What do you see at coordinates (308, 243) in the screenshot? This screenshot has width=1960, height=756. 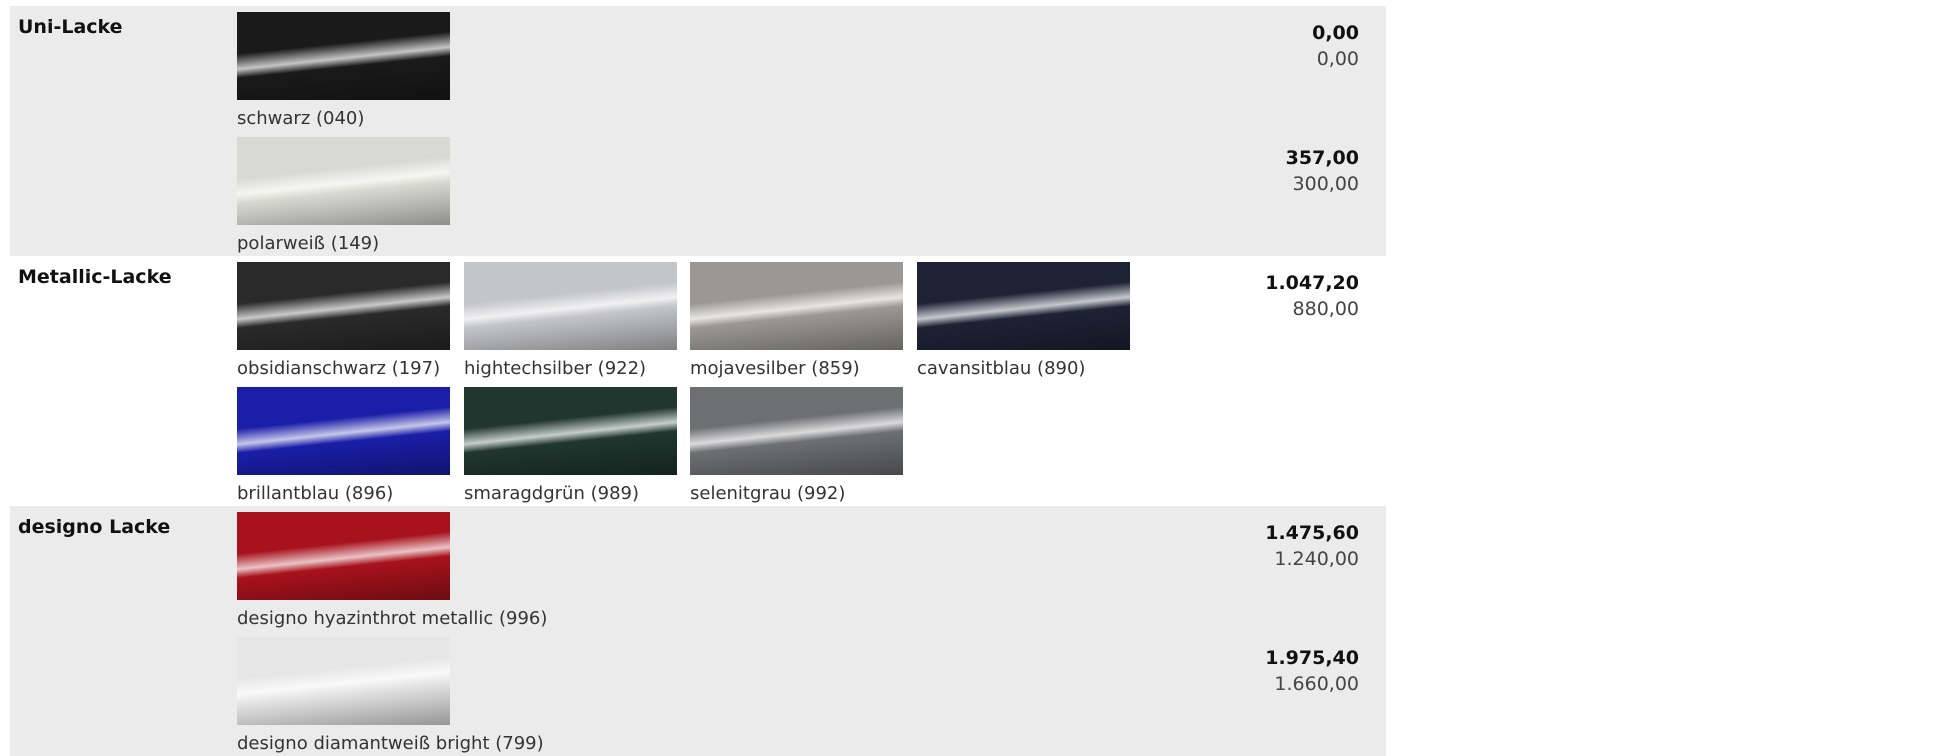 I see `swatch-label: polarweiß (149)` at bounding box center [308, 243].